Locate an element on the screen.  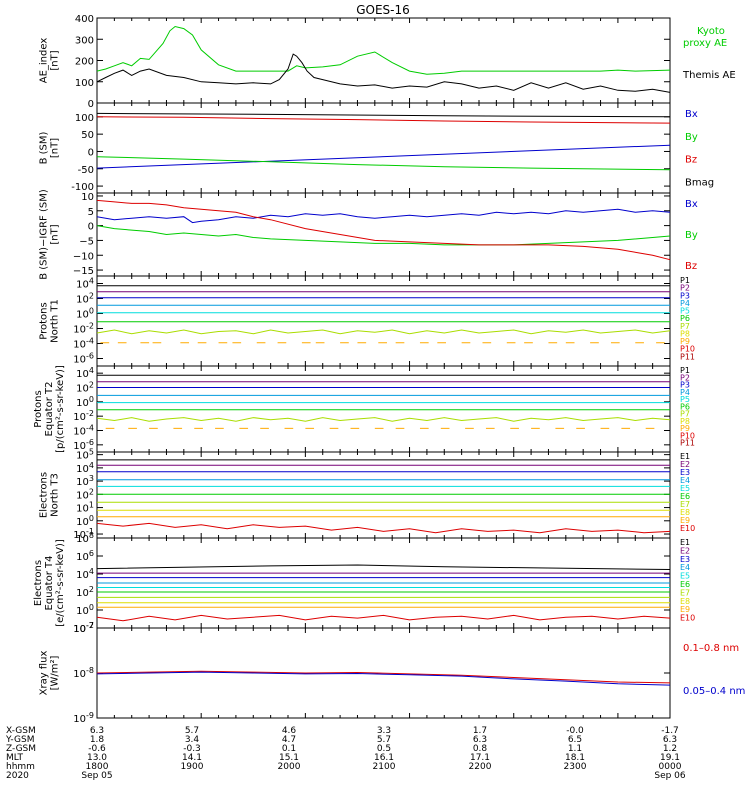
y-axis-label: Equator T2 is located at coordinates (49, 409).